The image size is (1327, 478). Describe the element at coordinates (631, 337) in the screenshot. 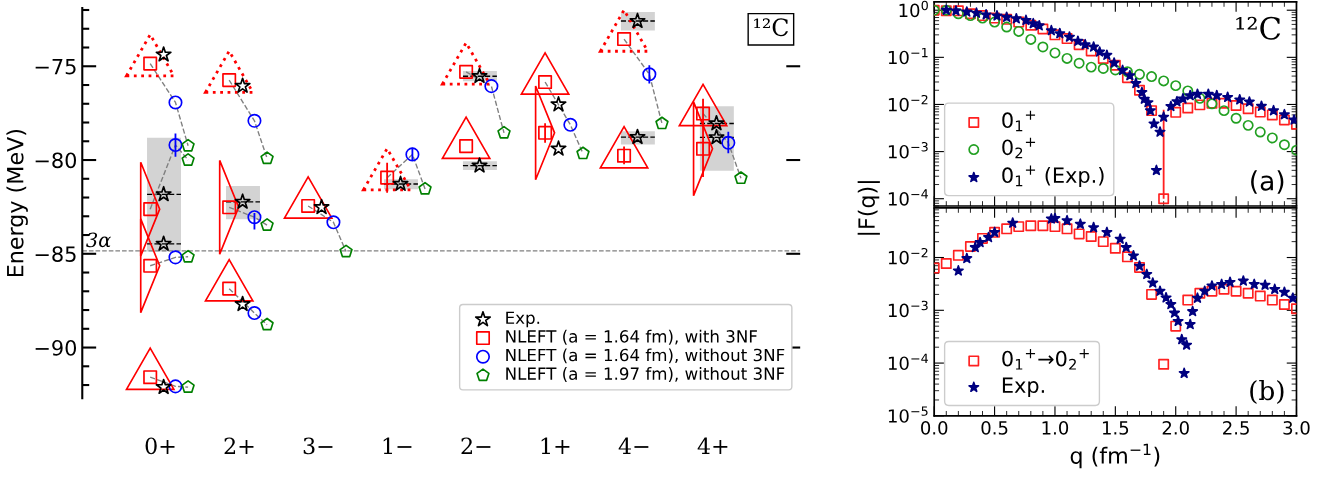

I see `legend-label: NLEFT (a = 1.64 fm), with 3NF` at that location.